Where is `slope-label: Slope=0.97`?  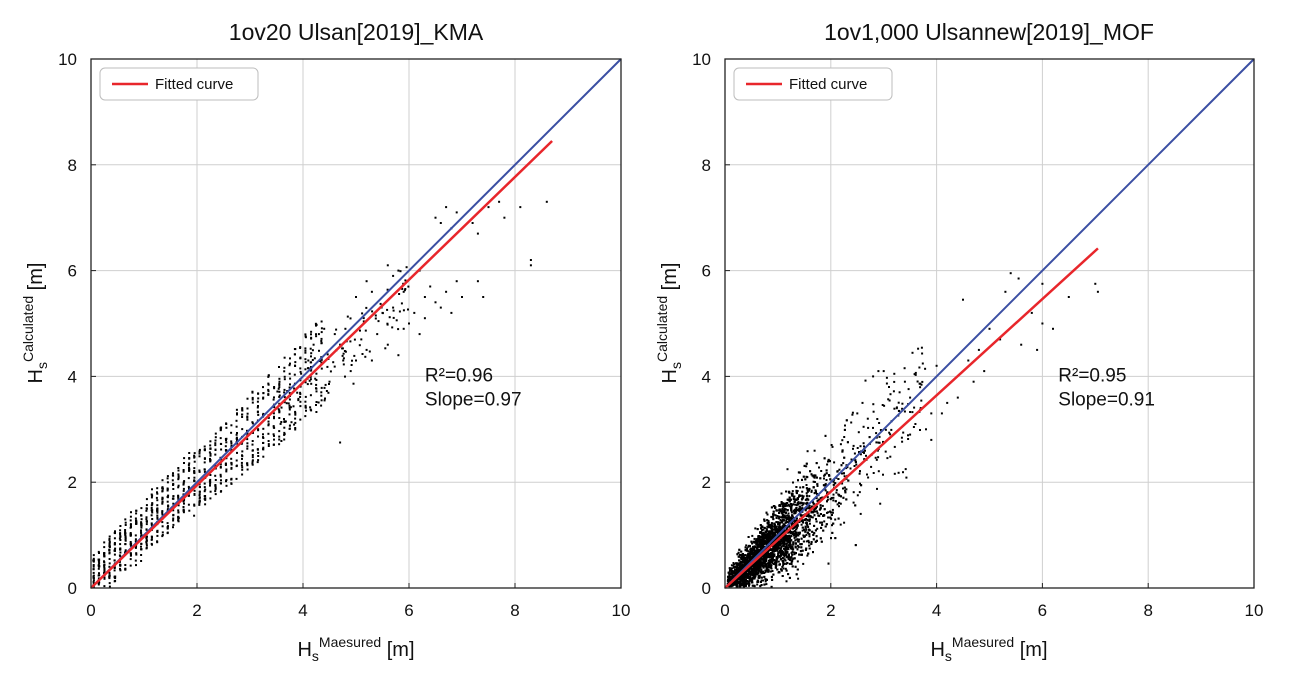 slope-label: Slope=0.97 is located at coordinates (473, 400).